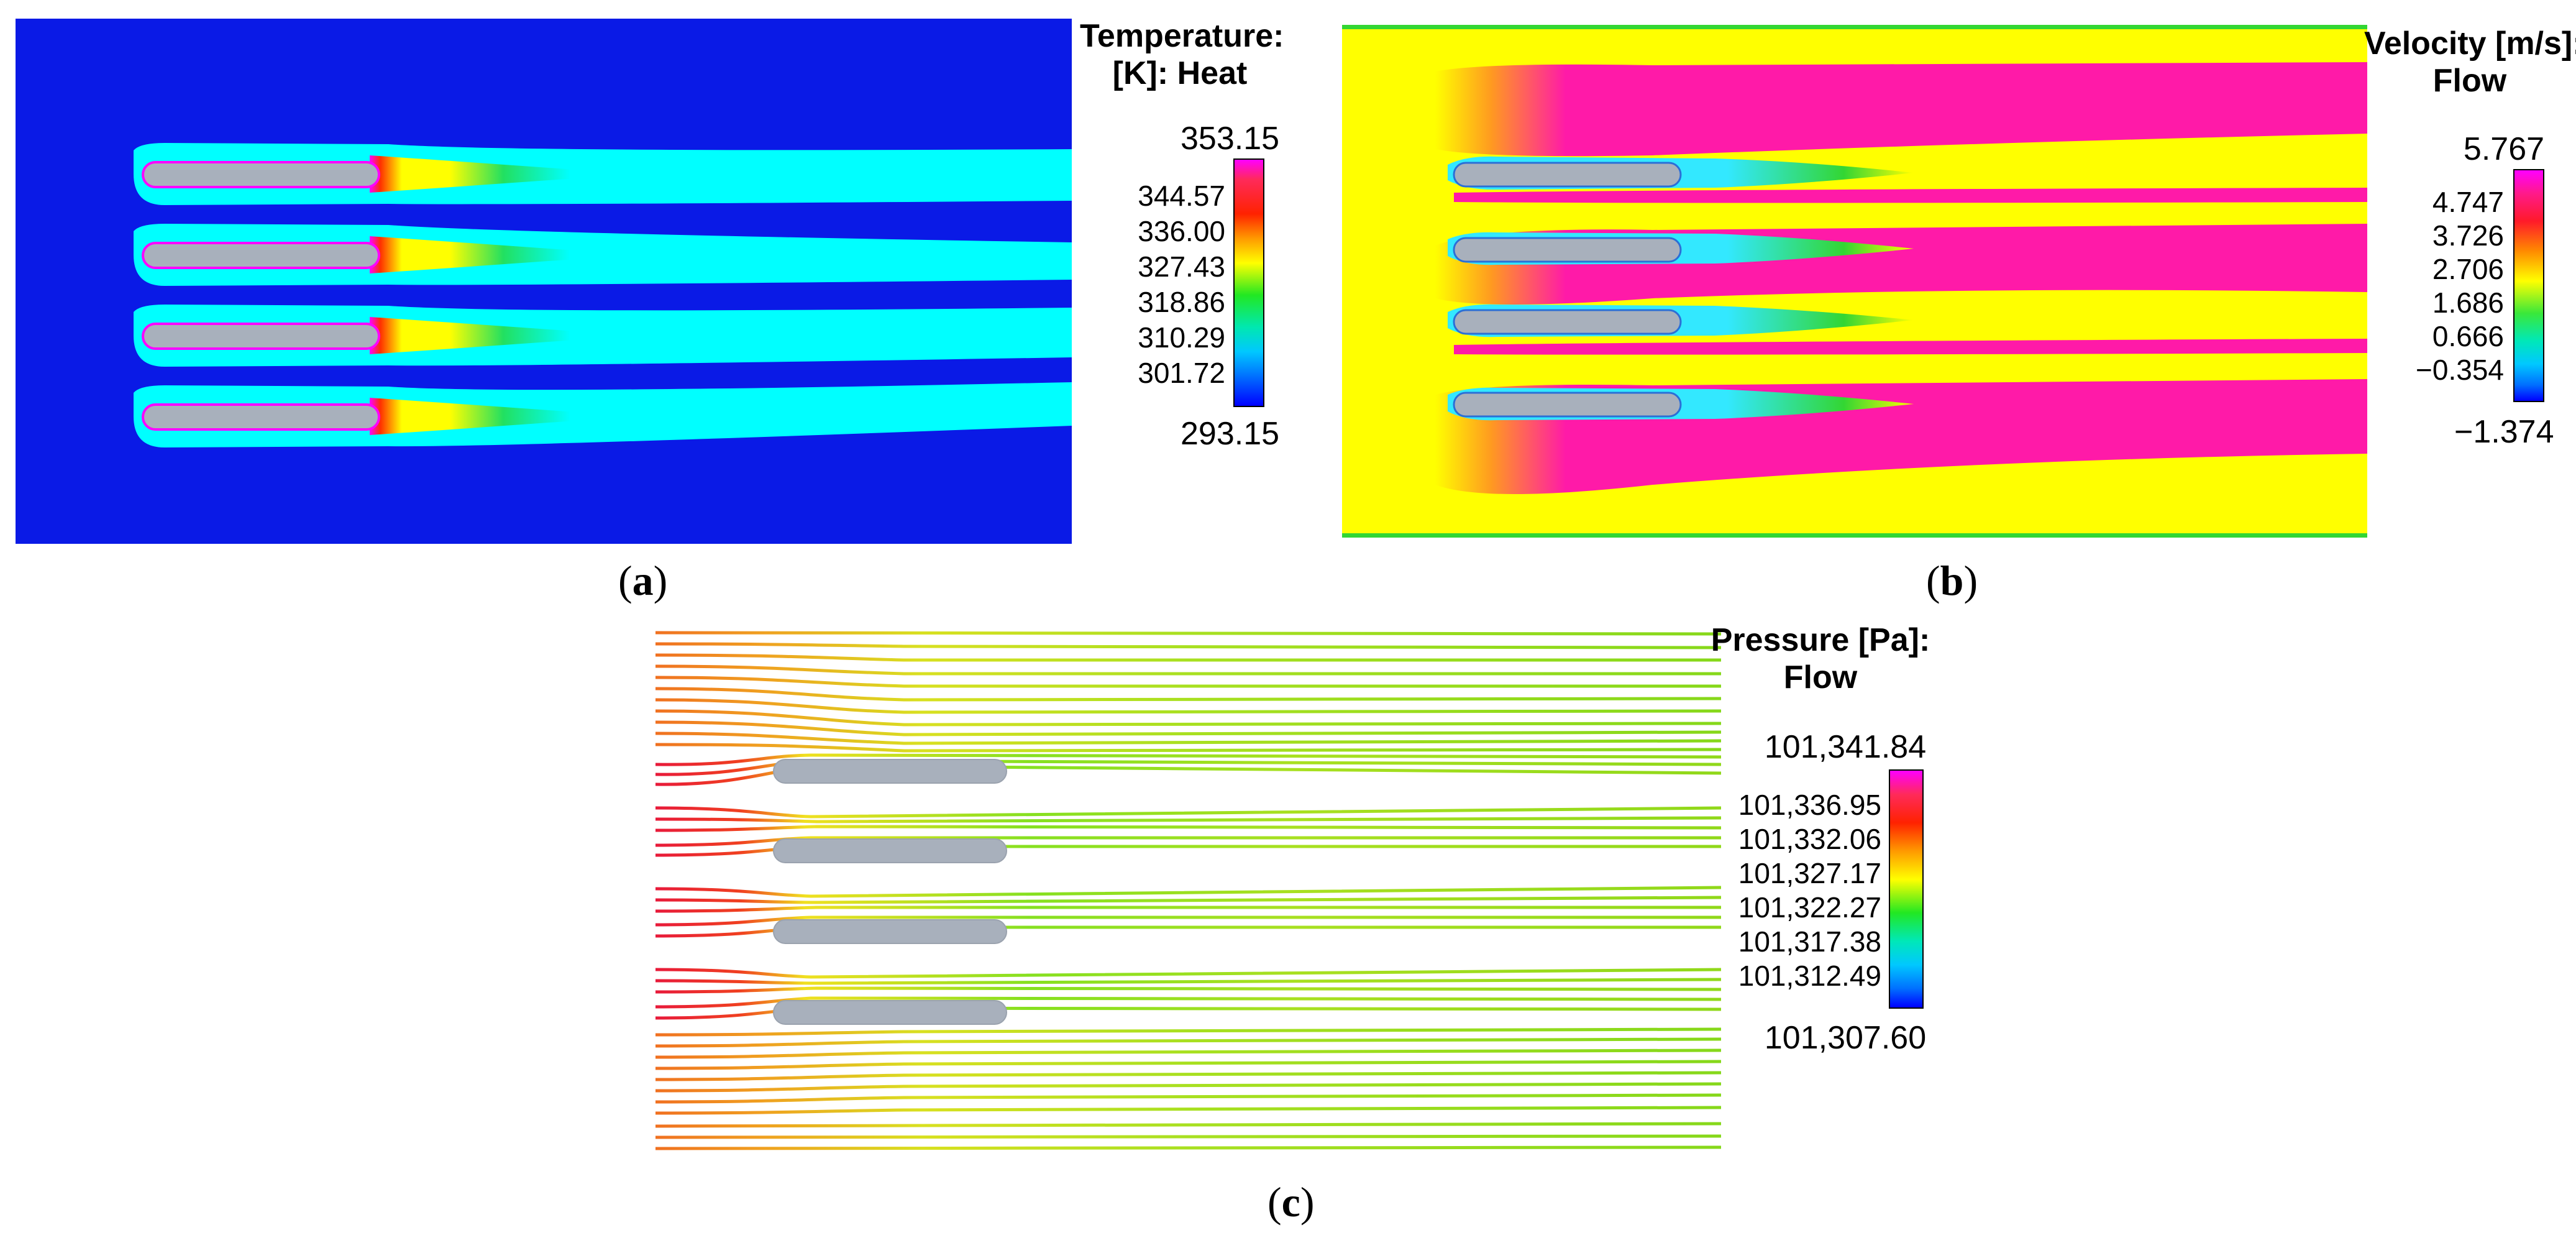  Describe the element at coordinates (890, 892) in the screenshot. I see `pressure-plates` at that location.